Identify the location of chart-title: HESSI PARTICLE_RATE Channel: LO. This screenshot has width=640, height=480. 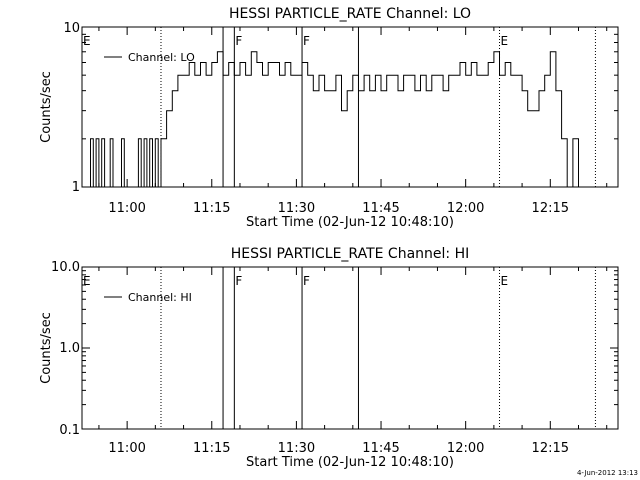
(350, 14).